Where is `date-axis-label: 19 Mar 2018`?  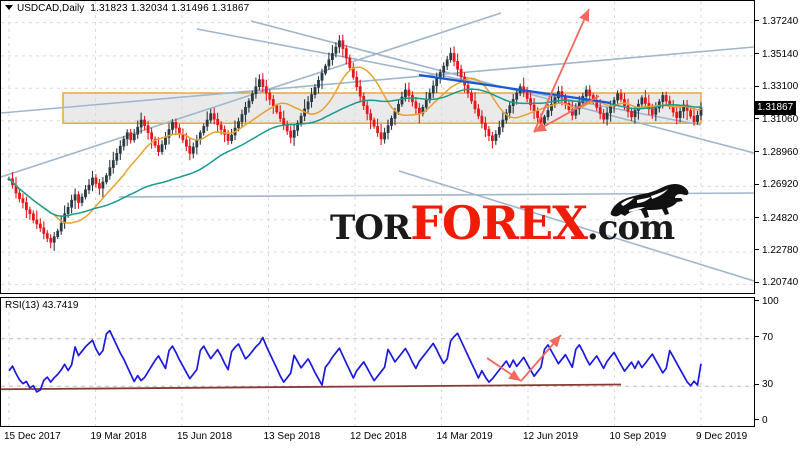 date-axis-label: 19 Mar 2018 is located at coordinates (118, 436).